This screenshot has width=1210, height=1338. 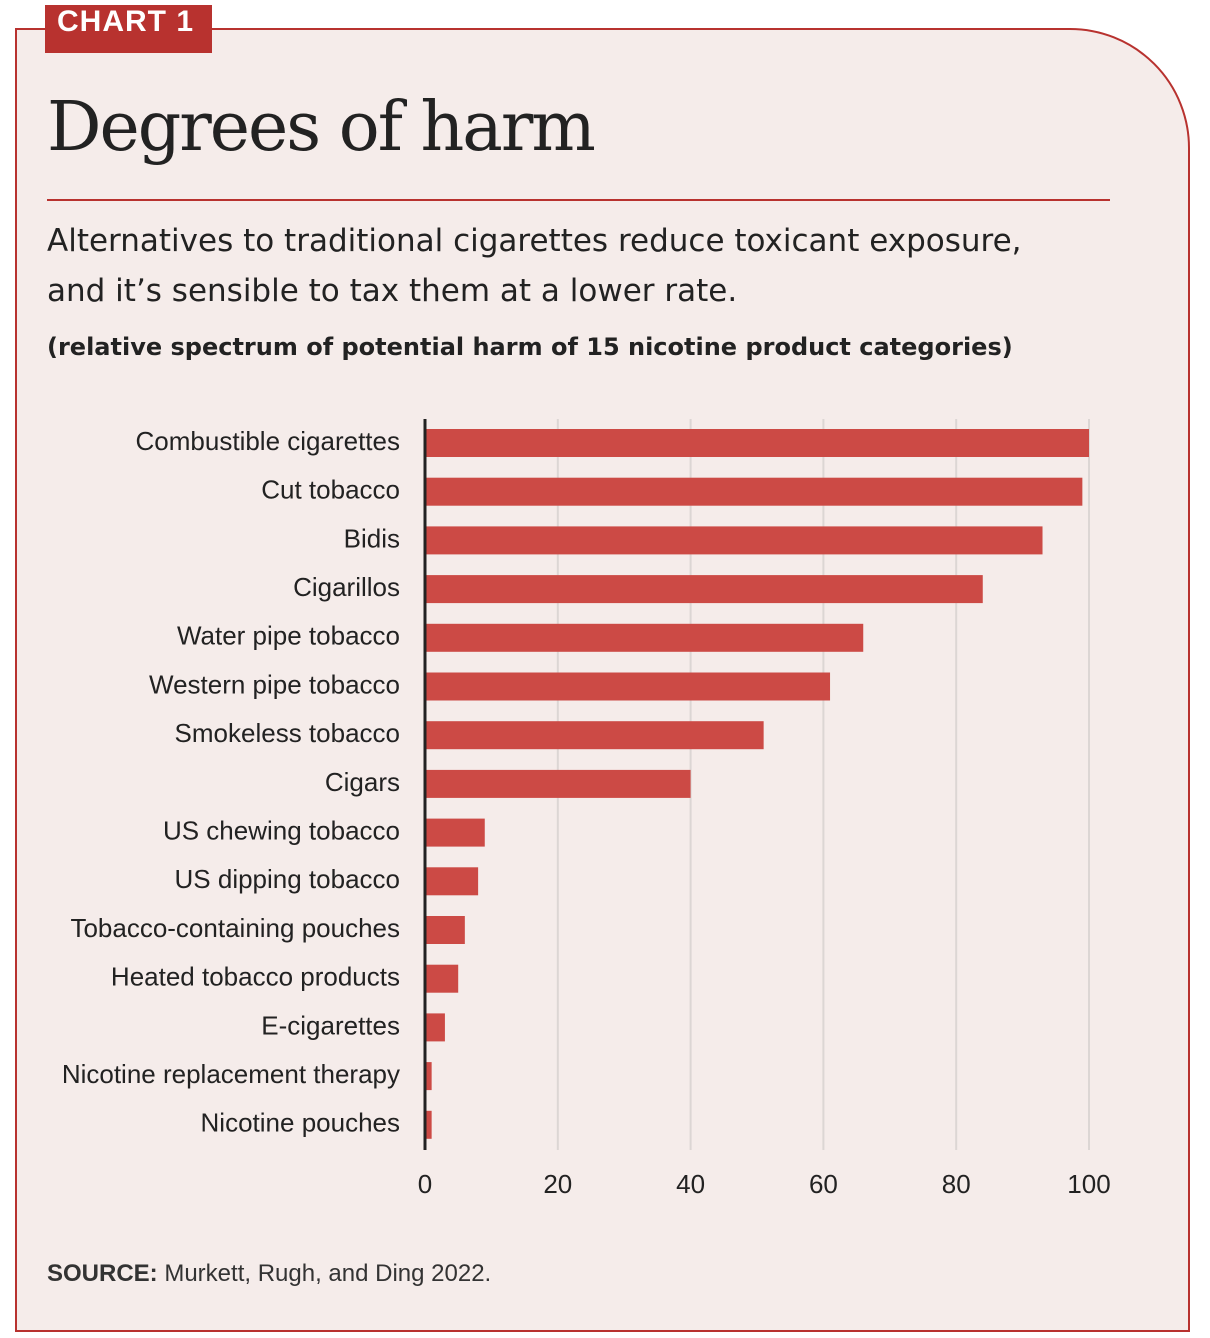 What do you see at coordinates (235, 928) in the screenshot?
I see `y-tick-label: Tobacco-containing pouches` at bounding box center [235, 928].